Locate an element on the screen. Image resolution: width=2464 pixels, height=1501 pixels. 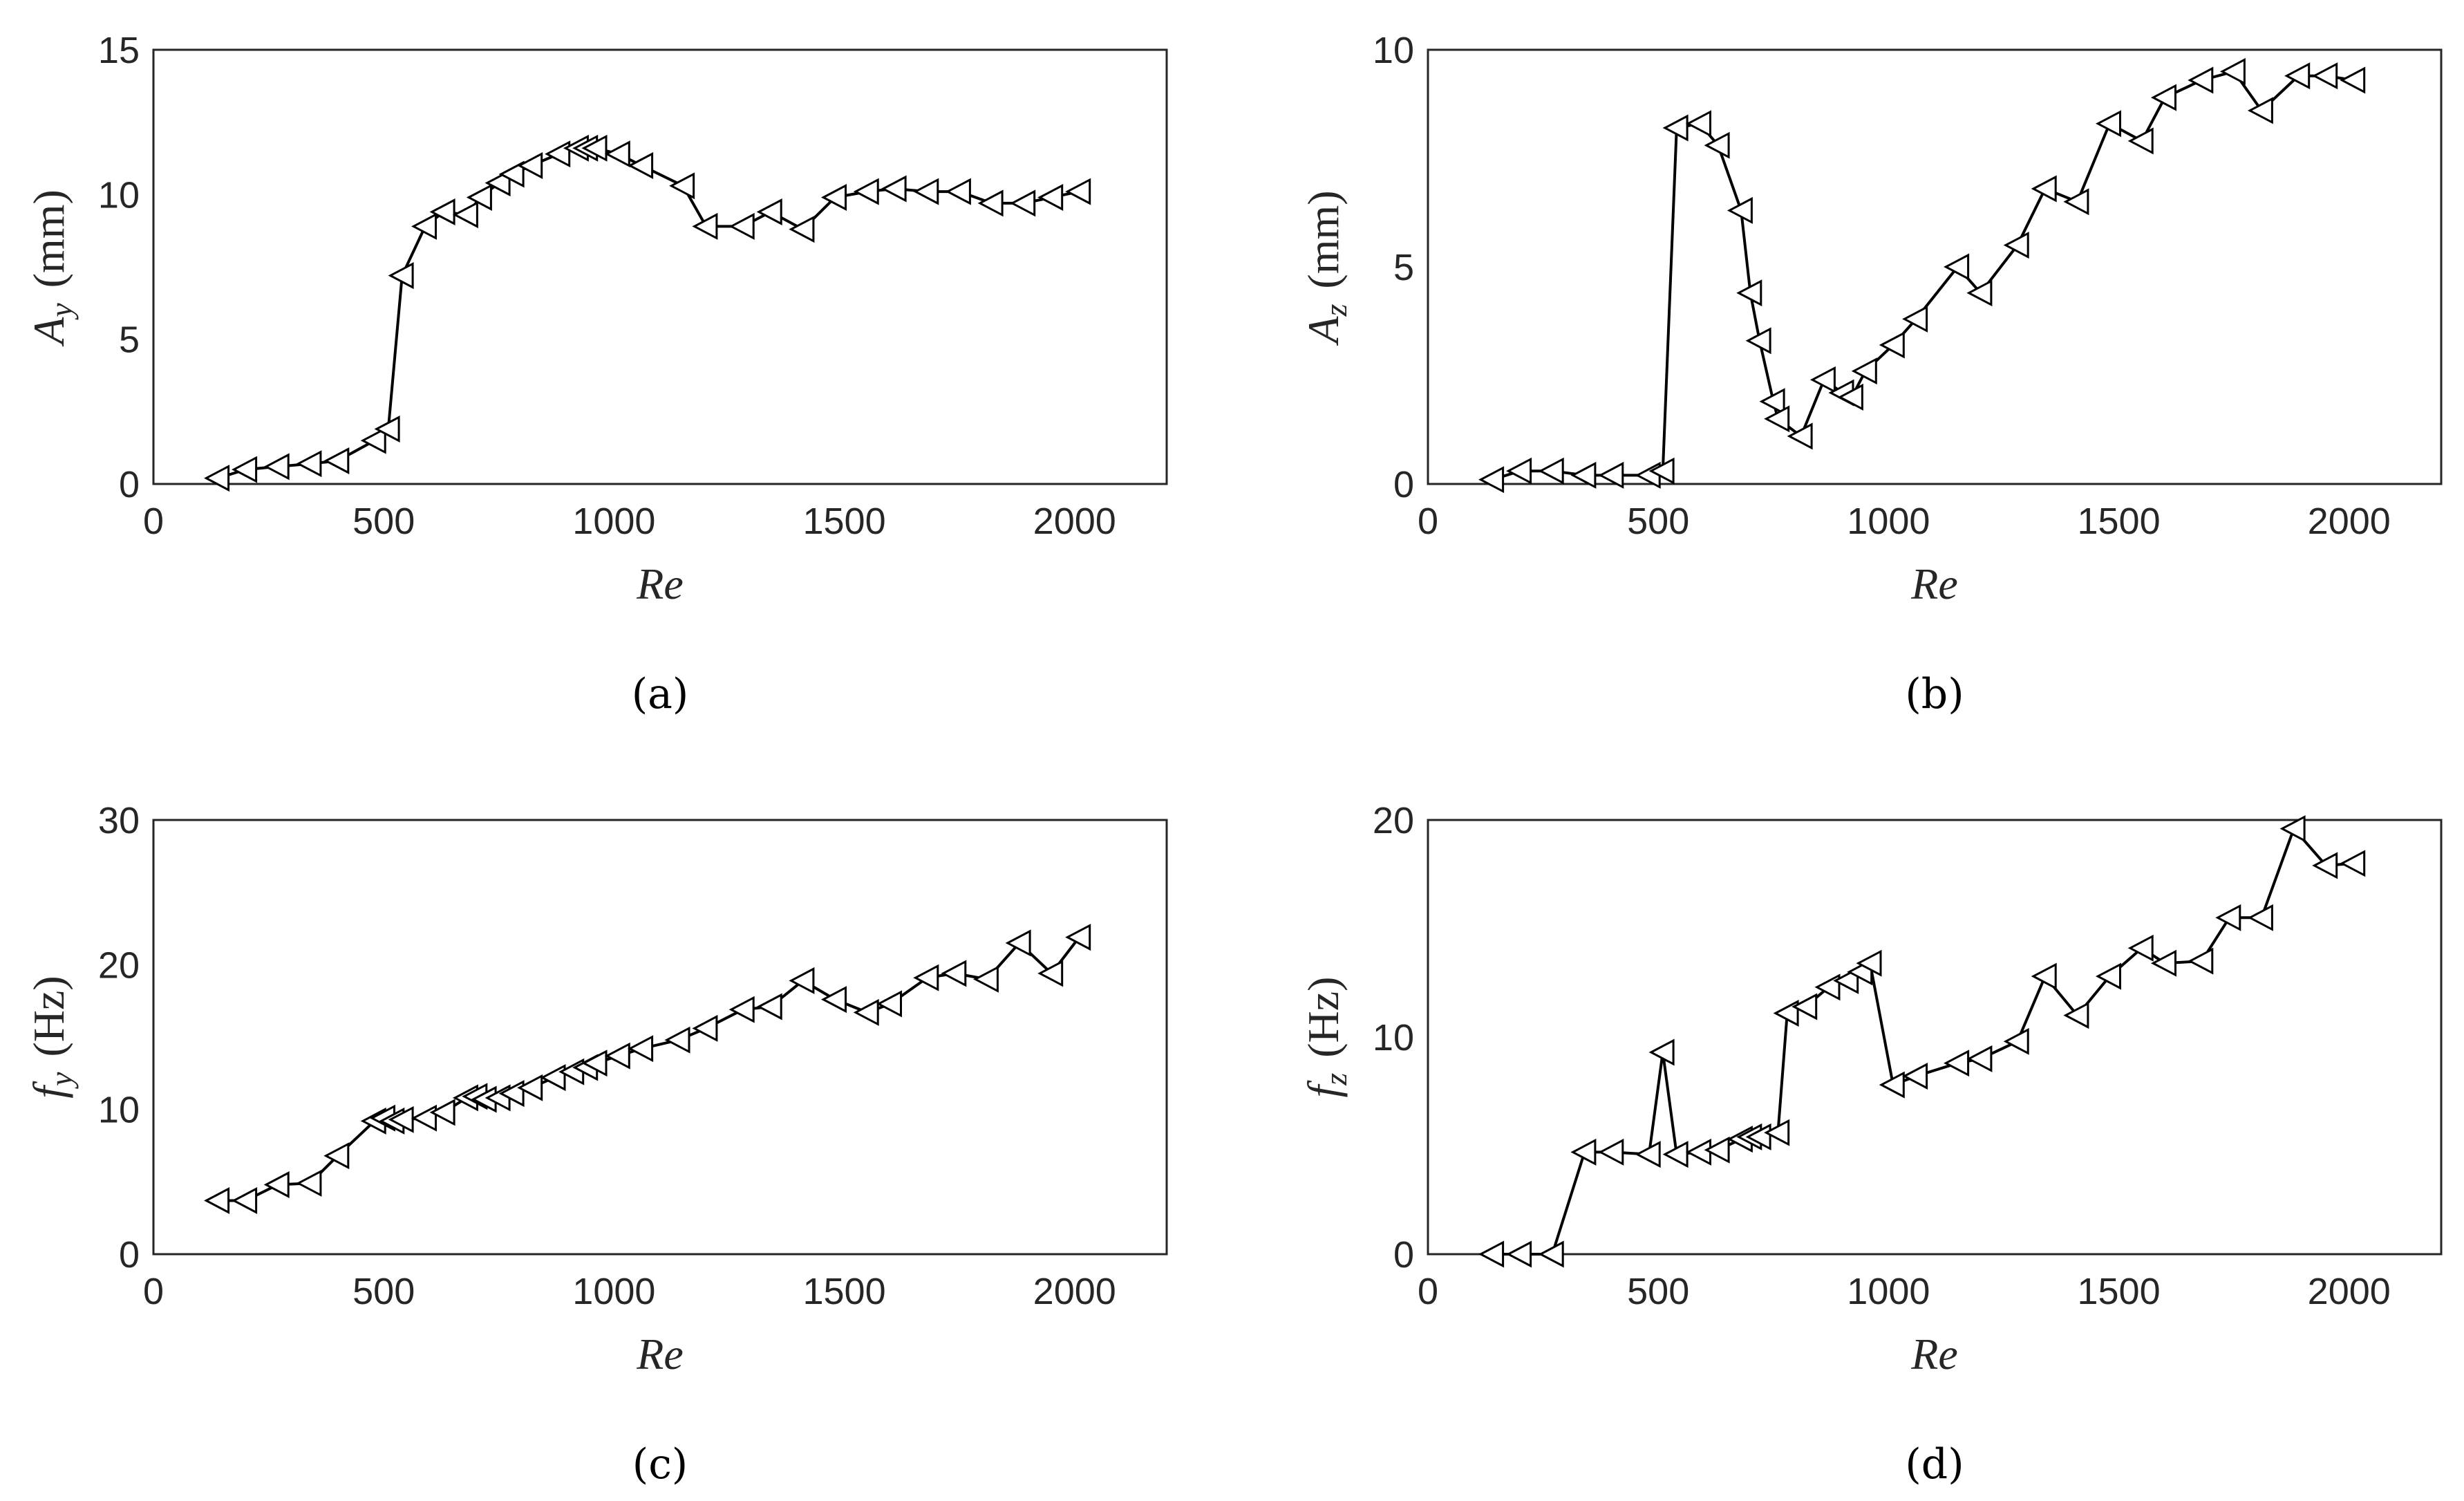
y-tick-label: 30 is located at coordinates (119, 820).